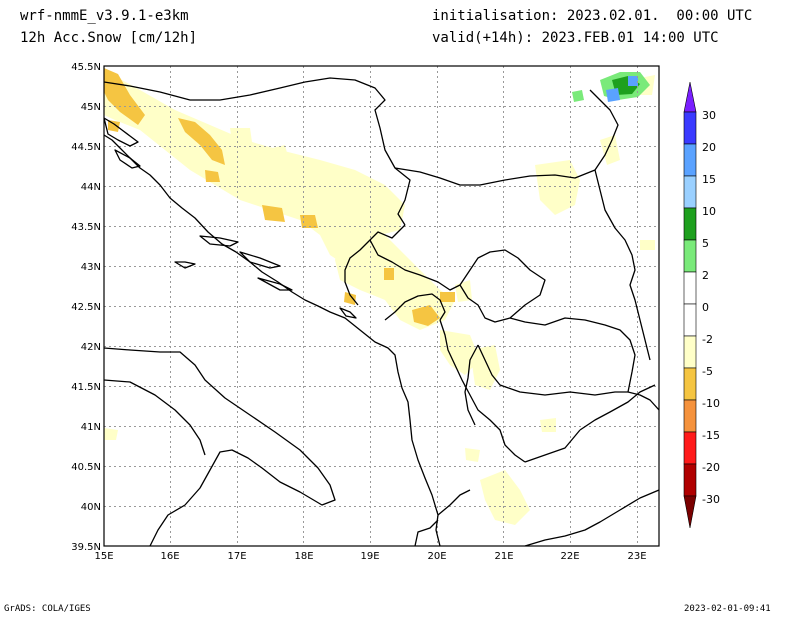  What do you see at coordinates (705, 275) in the screenshot?
I see `colorbar-label: 2` at bounding box center [705, 275].